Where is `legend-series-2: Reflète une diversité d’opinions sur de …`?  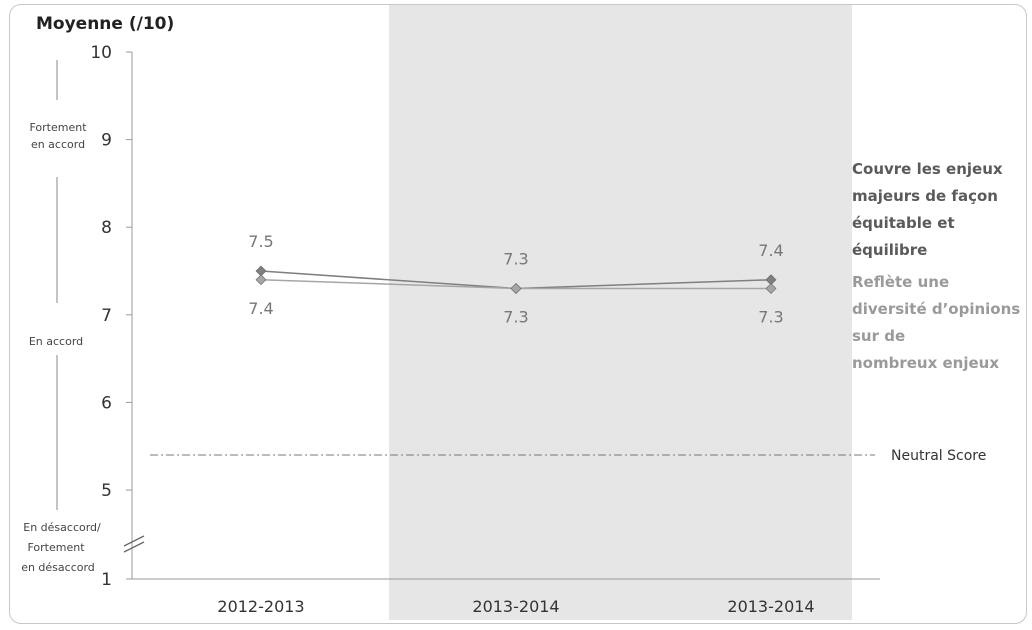 legend-series-2: Reflète une diversité d’opinions sur de … is located at coordinates (938, 322).